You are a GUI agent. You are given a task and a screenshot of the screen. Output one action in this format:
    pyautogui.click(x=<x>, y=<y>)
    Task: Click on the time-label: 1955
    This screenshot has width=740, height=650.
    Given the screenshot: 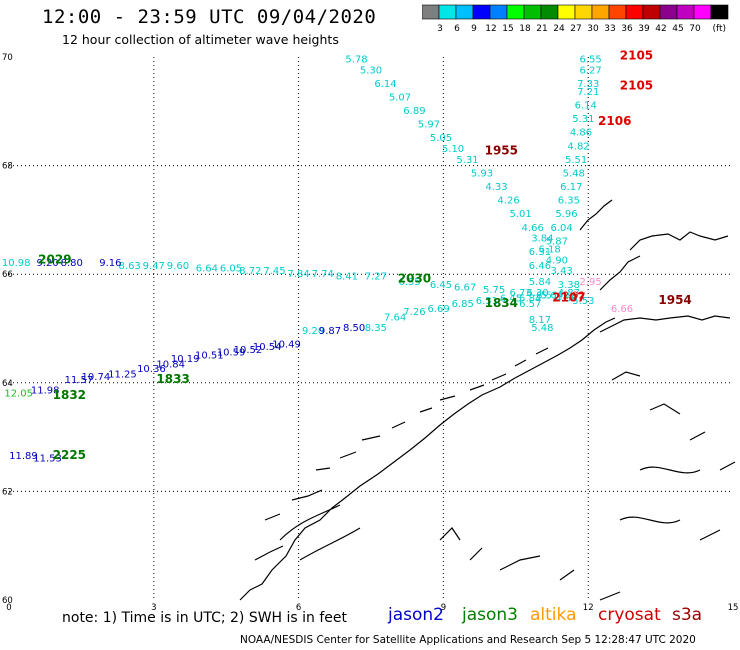 What is the action you would take?
    pyautogui.click(x=501, y=151)
    